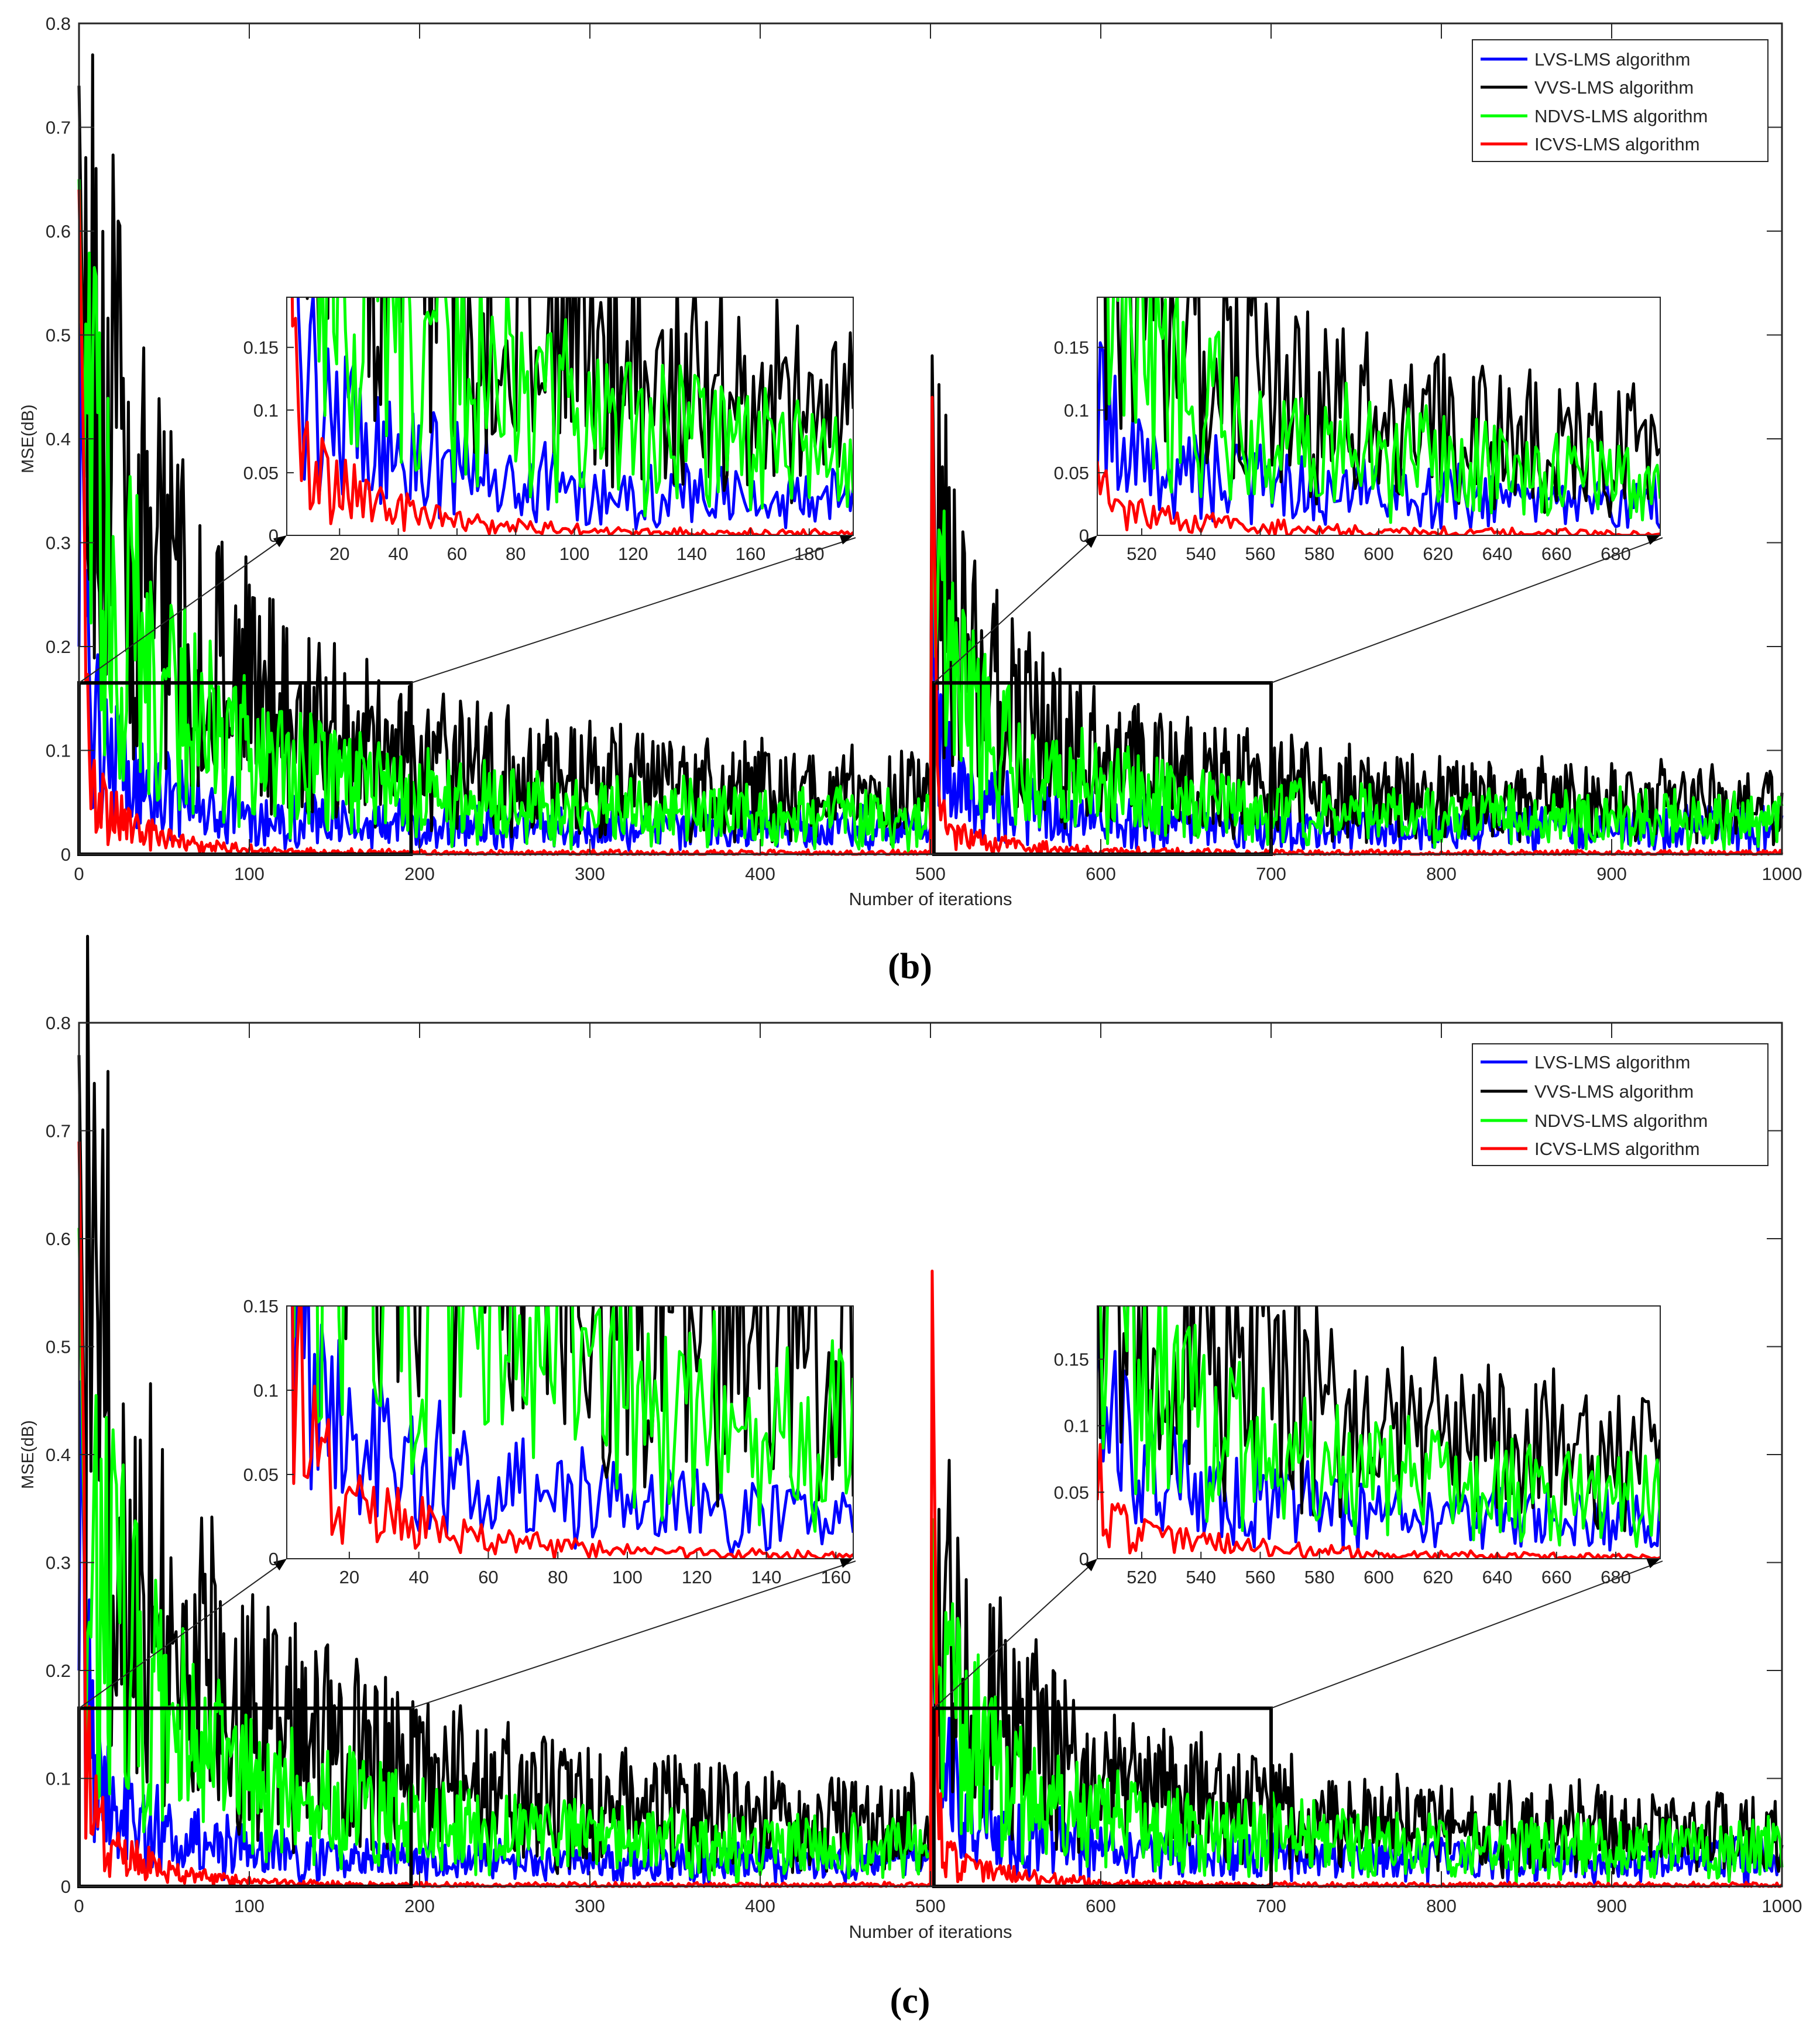 This screenshot has width=1820, height=2035. What do you see at coordinates (910, 966) in the screenshot?
I see `caption-b: (b)` at bounding box center [910, 966].